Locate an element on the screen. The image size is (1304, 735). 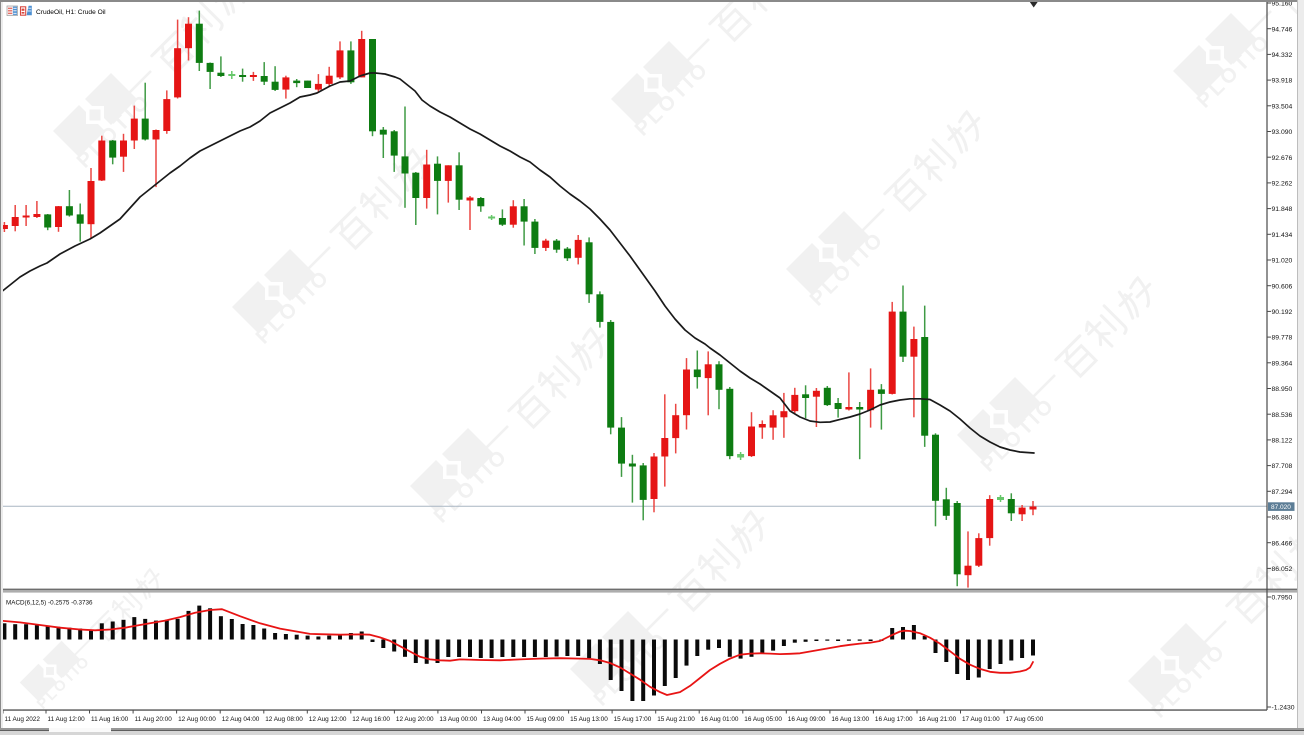
svg-text: 11 Aug 16:00 is located at coordinates (110, 719).